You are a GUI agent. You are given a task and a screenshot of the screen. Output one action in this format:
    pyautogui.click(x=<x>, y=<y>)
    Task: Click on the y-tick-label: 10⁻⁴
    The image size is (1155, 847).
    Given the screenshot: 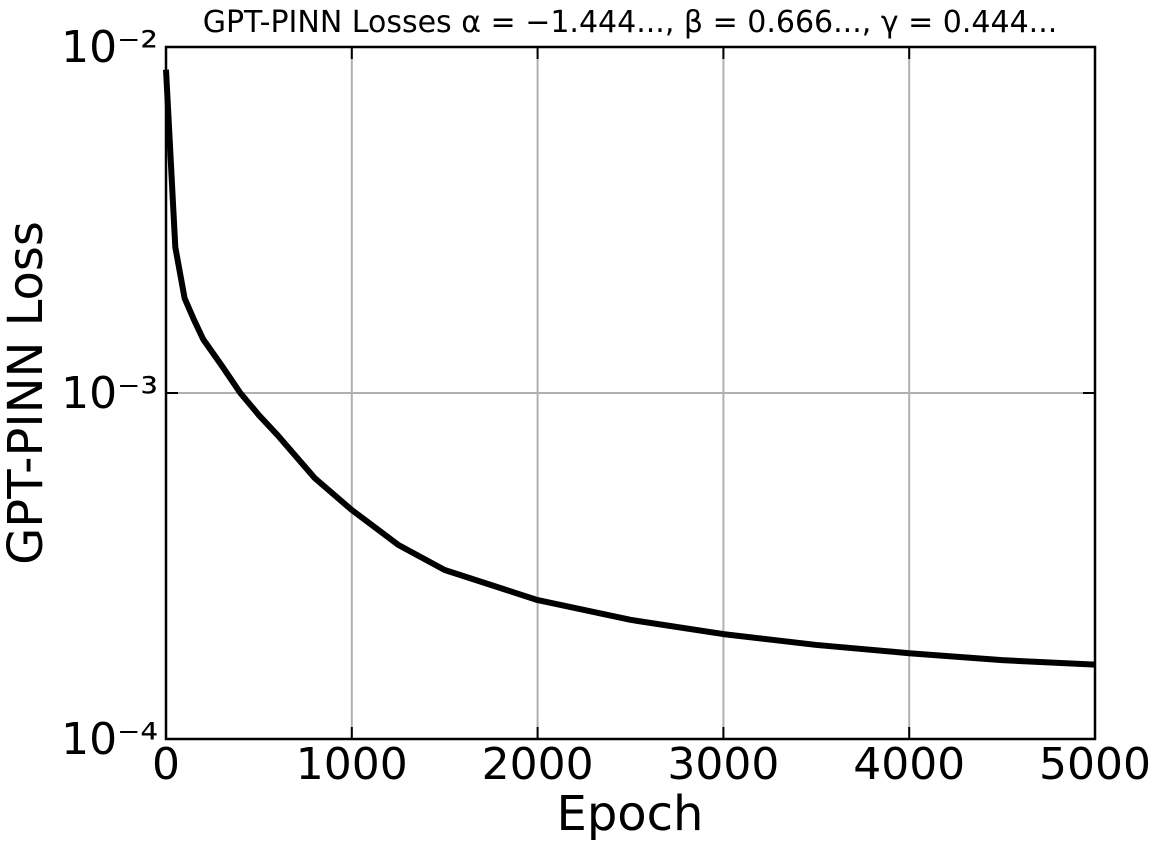 What is the action you would take?
    pyautogui.click(x=109, y=739)
    